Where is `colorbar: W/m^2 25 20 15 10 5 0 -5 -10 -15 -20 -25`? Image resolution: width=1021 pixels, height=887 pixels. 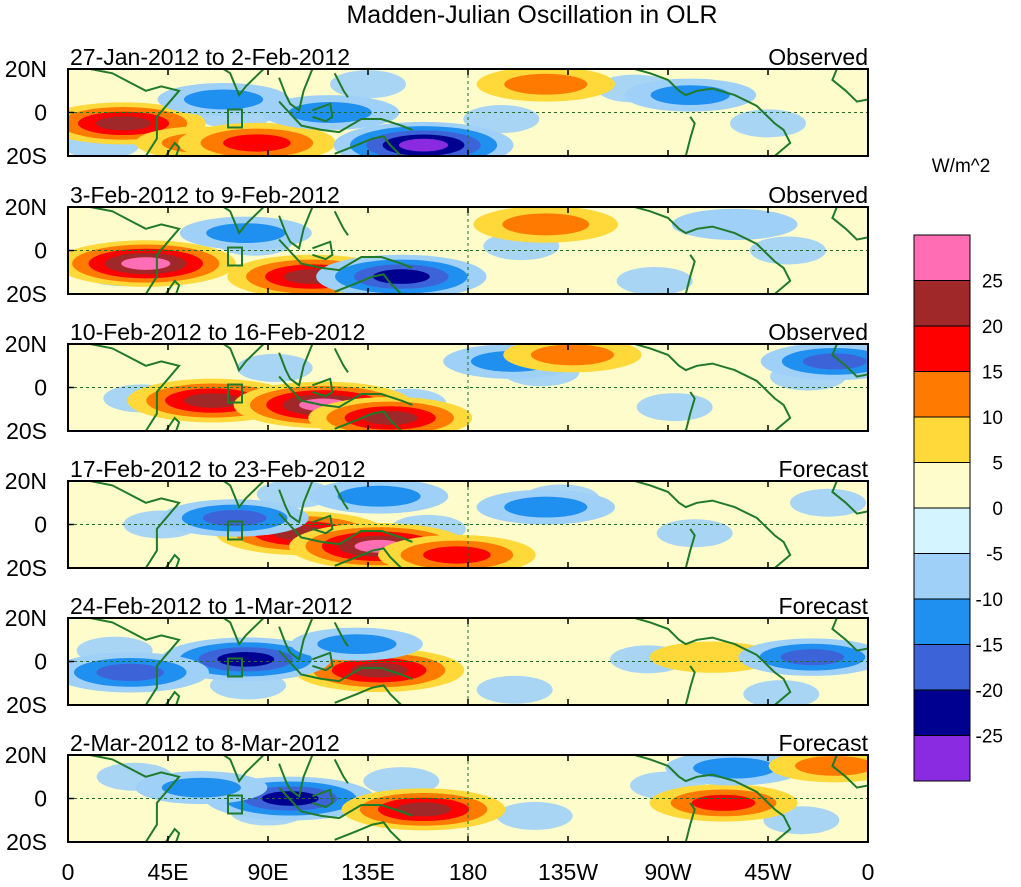 colorbar: W/m^2 25 20 15 10 5 0 -5 -10 -15 -20 -25 is located at coordinates (958, 469).